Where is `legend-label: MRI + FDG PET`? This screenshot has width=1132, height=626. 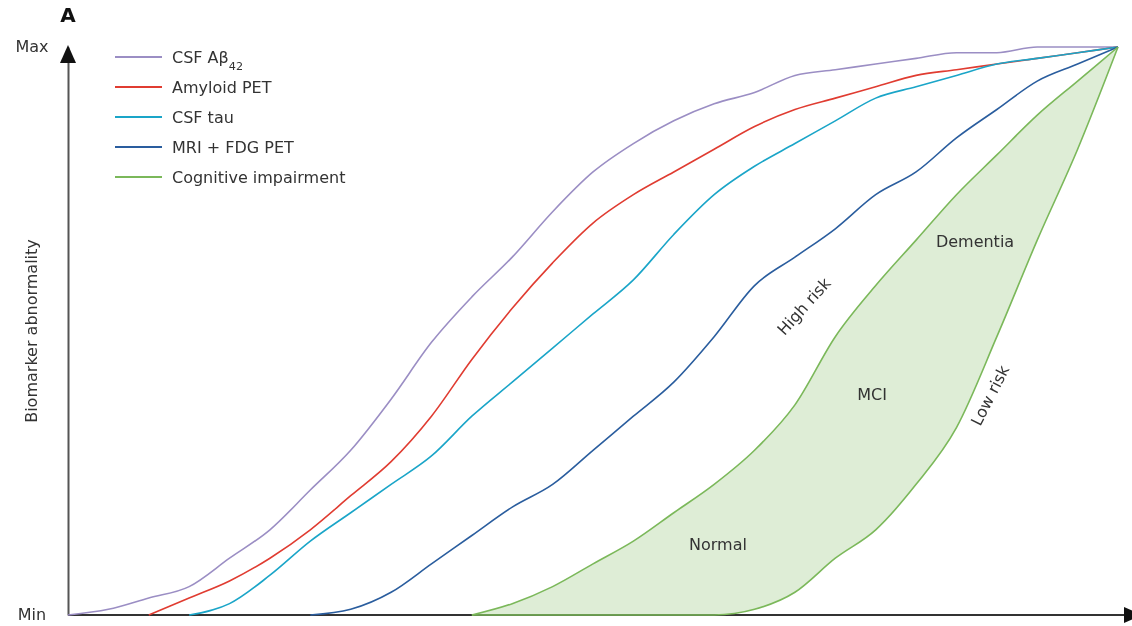
legend-label: MRI + FDG PET is located at coordinates (233, 147).